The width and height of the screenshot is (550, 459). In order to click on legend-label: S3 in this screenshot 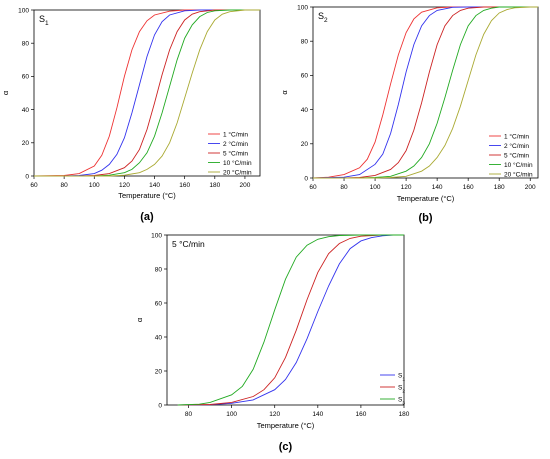, I will do `click(401, 400)`.